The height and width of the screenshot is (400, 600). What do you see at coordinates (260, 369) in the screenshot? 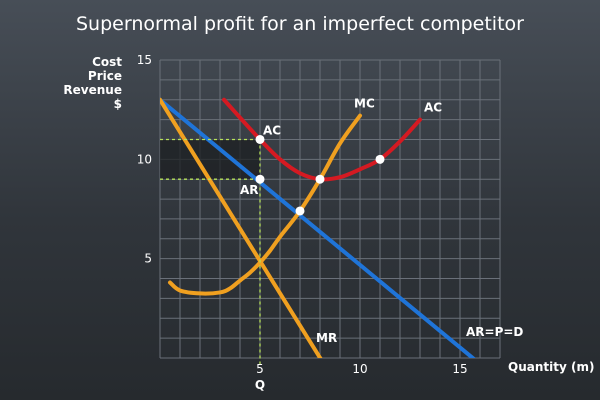
I see `x-tick-label: 5` at bounding box center [260, 369].